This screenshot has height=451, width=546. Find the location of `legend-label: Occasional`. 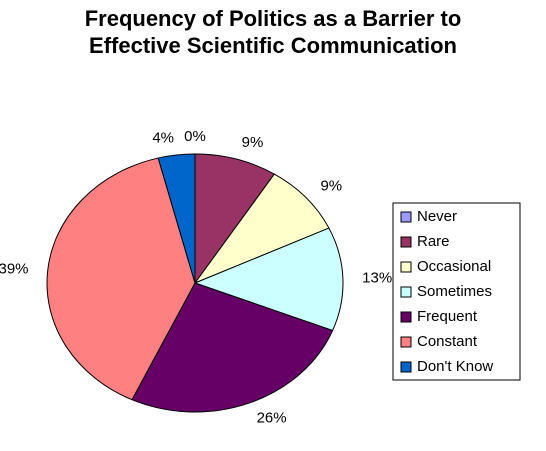

legend-label: Occasional is located at coordinates (454, 266).